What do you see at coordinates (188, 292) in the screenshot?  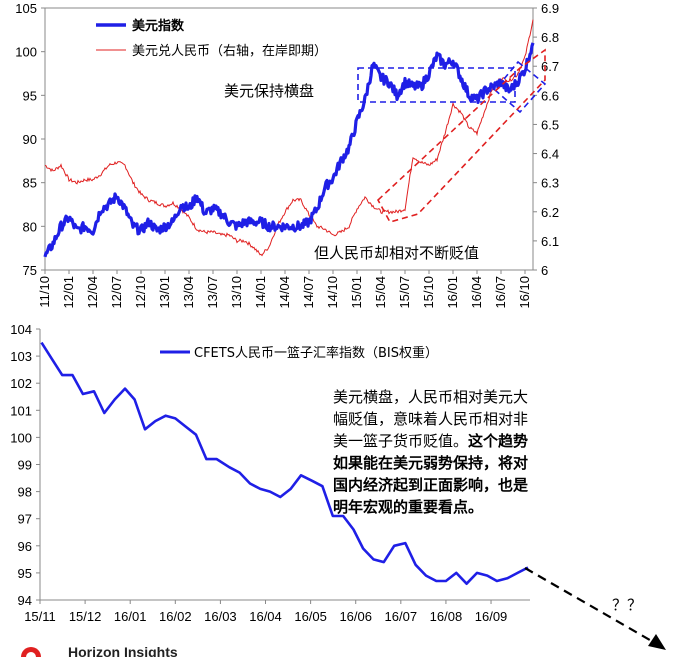 I see `x-tick-label: 13/04` at bounding box center [188, 292].